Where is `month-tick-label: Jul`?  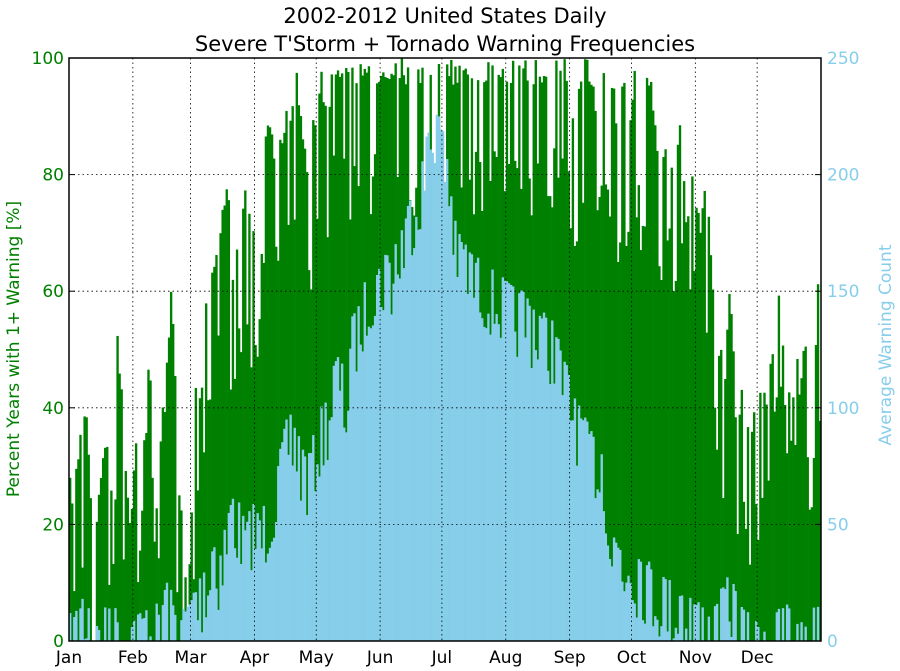 month-tick-label: Jul is located at coordinates (442, 658).